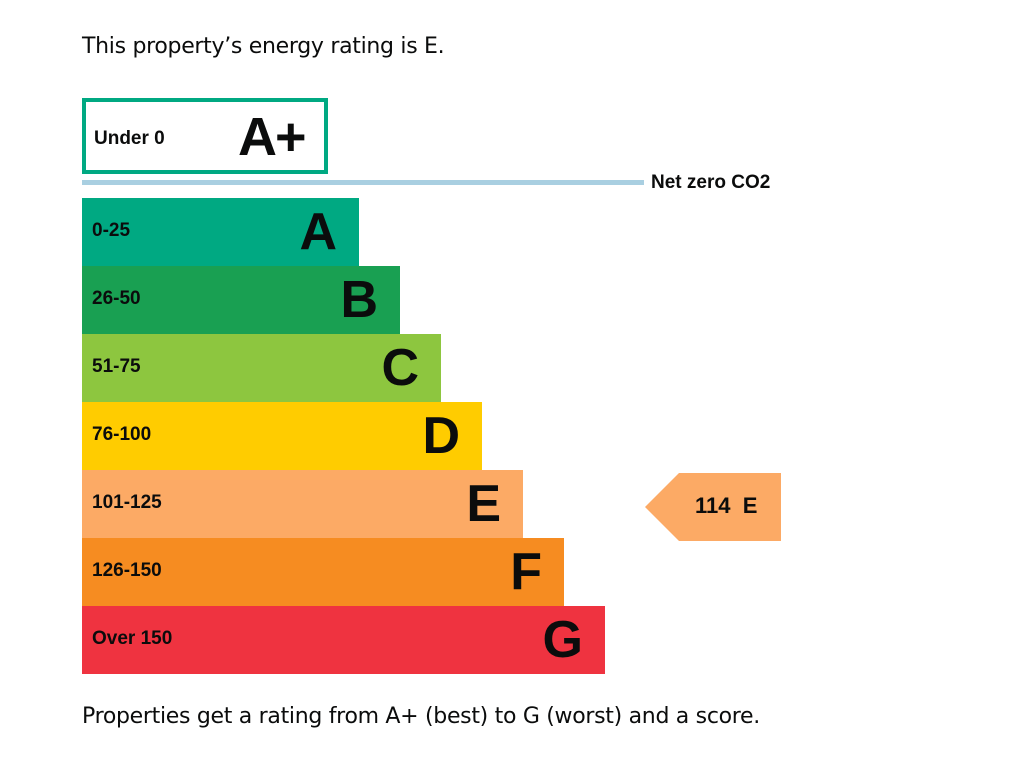  What do you see at coordinates (205, 136) in the screenshot?
I see `band-a-plus: Under 0 A+` at bounding box center [205, 136].